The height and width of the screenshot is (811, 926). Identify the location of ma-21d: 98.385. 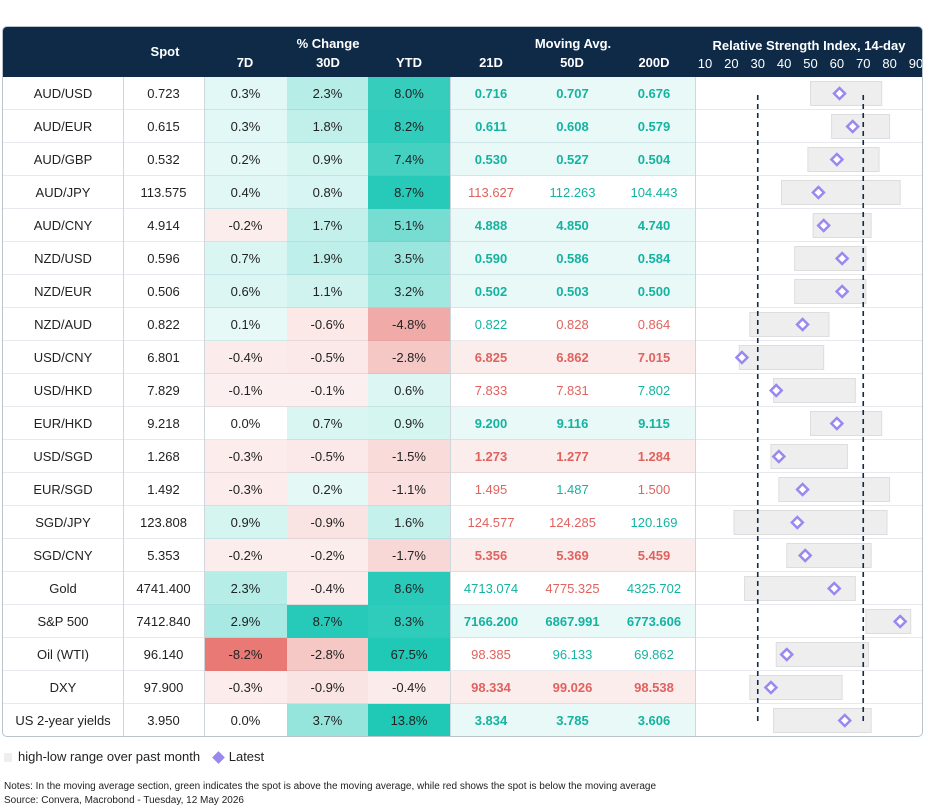
(491, 654).